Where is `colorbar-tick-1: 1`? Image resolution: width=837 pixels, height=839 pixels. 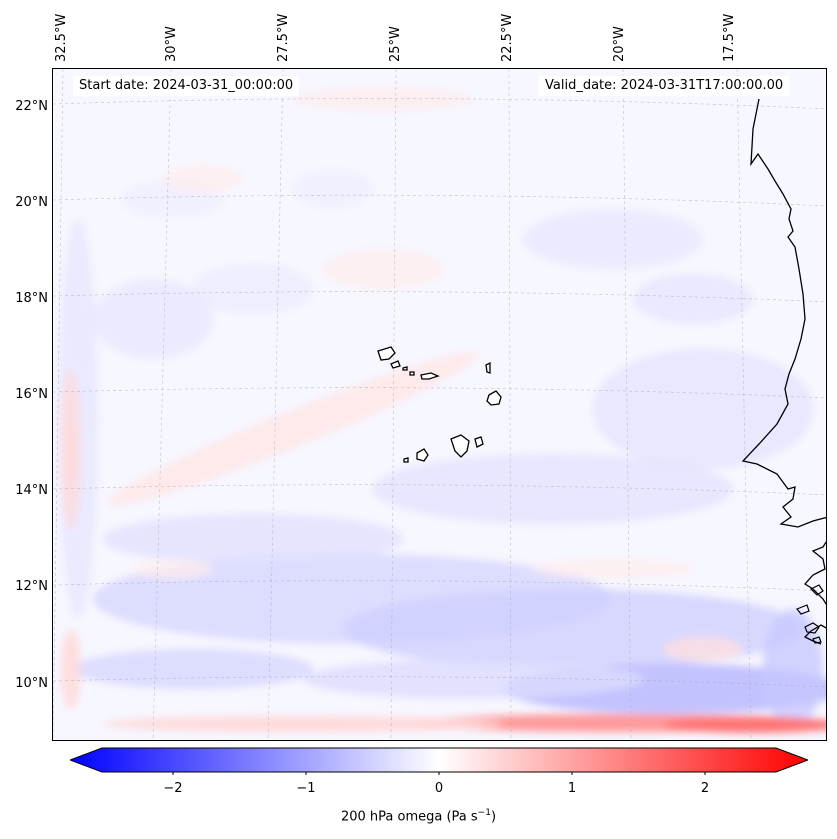
colorbar-tick-1: 1 is located at coordinates (572, 788).